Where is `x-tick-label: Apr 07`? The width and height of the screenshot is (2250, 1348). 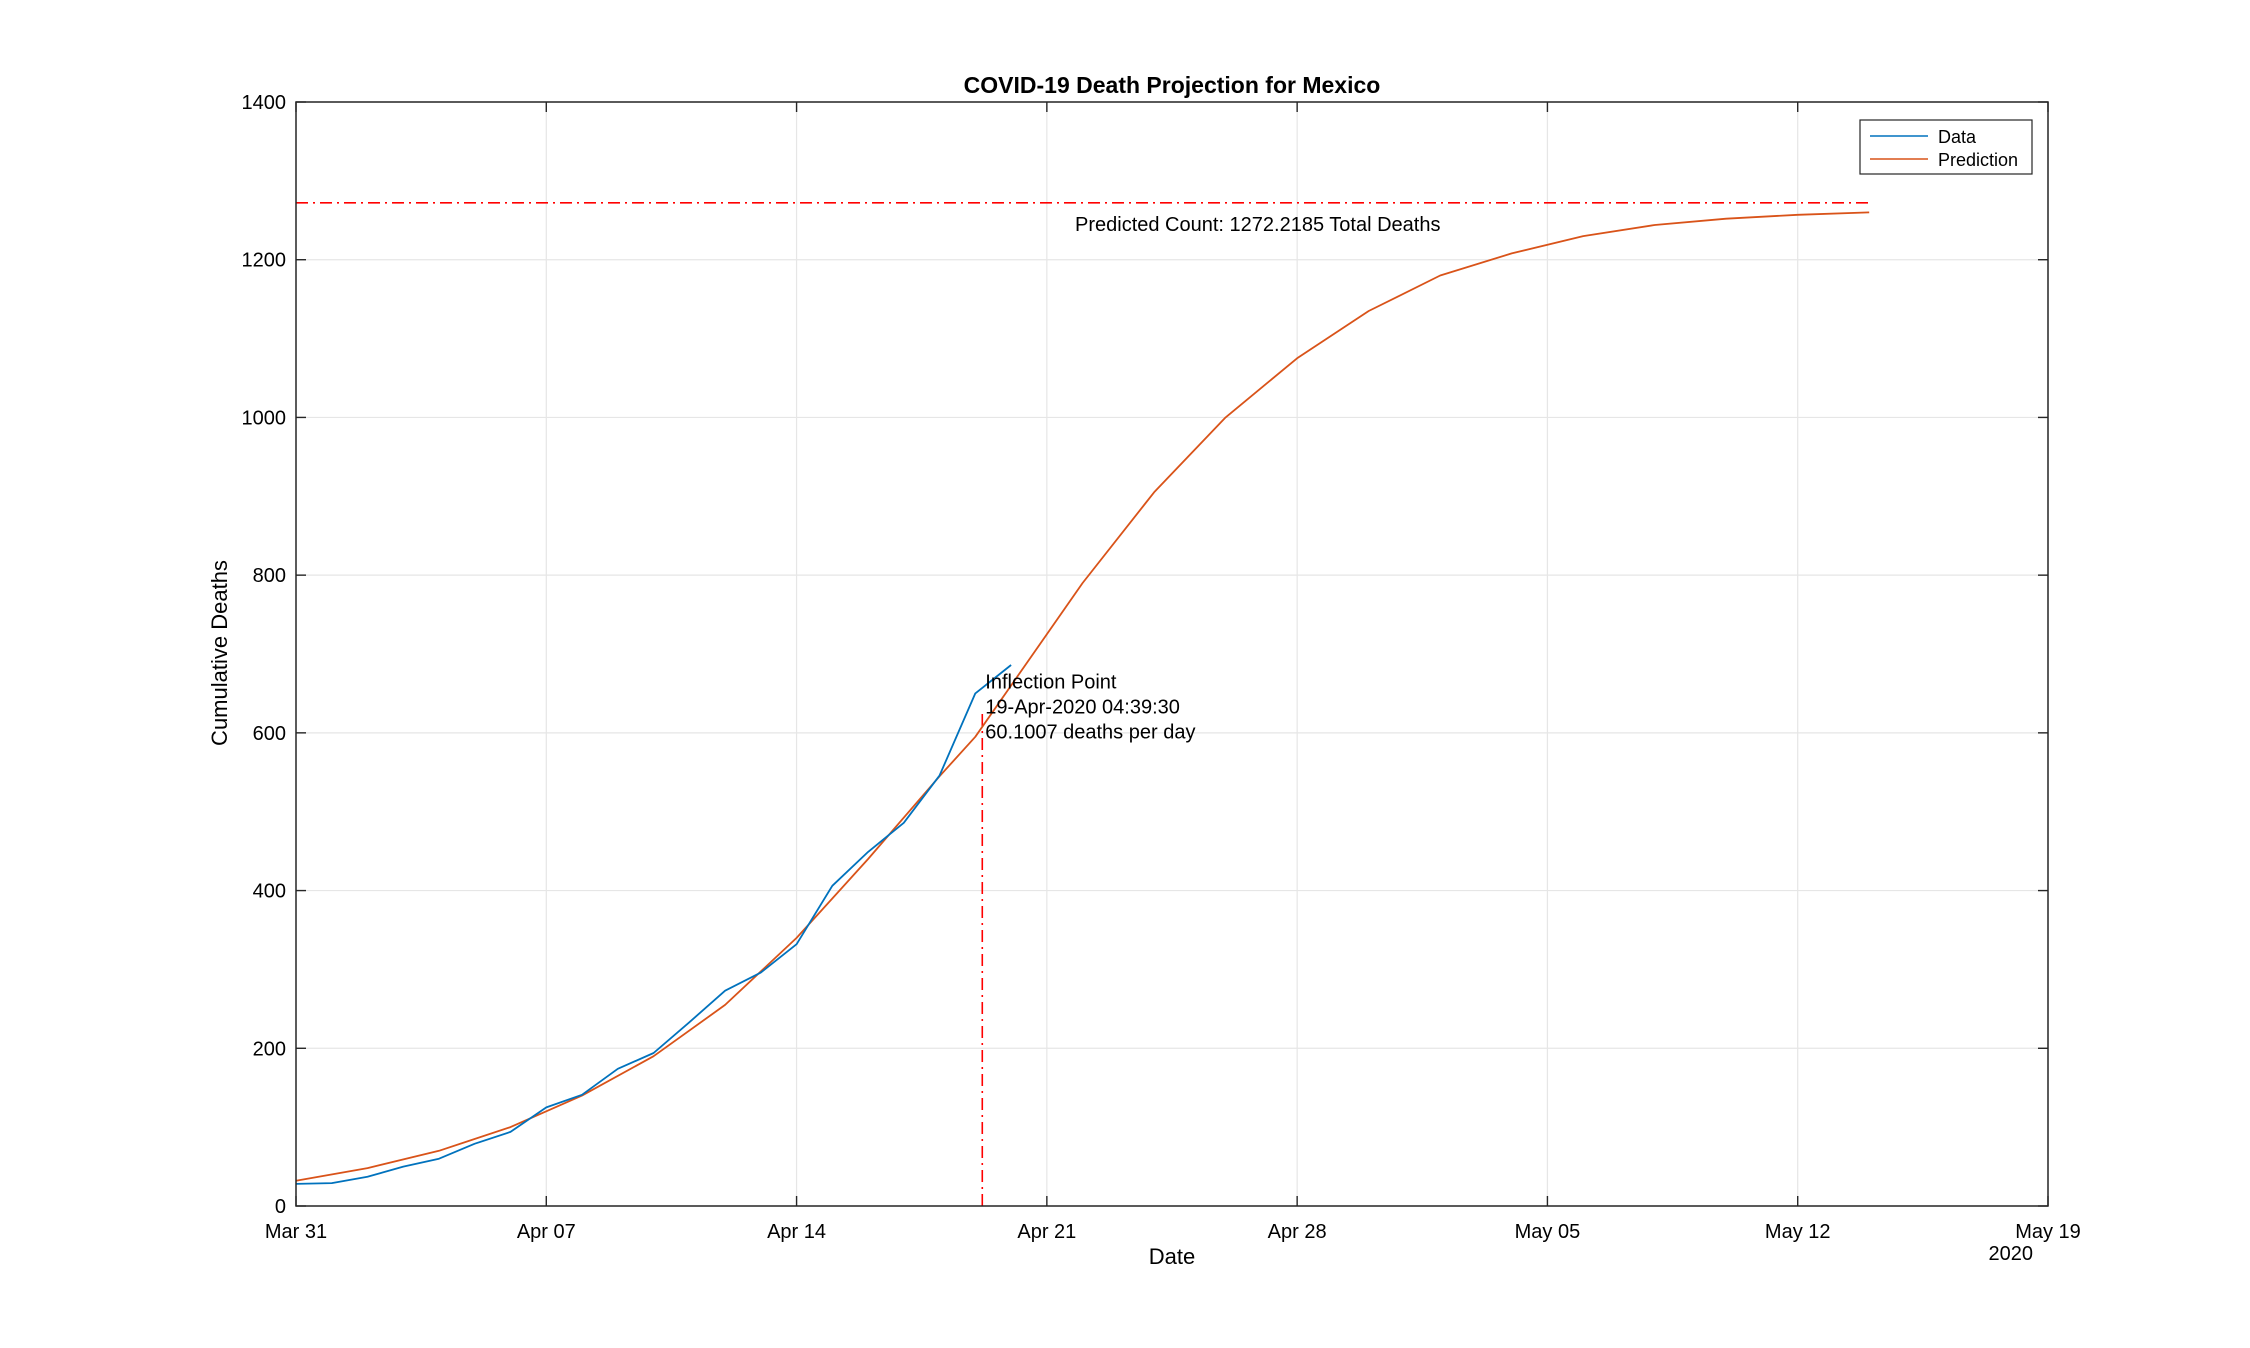 x-tick-label: Apr 07 is located at coordinates (546, 1232).